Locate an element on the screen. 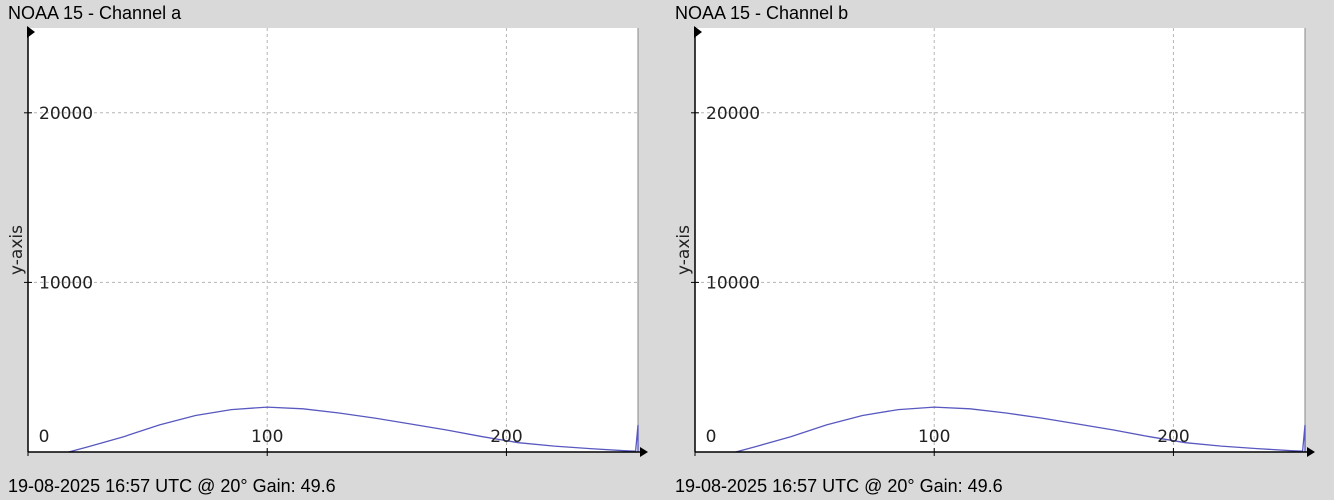 Image resolution: width=1334 pixels, height=500 pixels. chart-title: NOAA 15 - Channel b is located at coordinates (762, 13).